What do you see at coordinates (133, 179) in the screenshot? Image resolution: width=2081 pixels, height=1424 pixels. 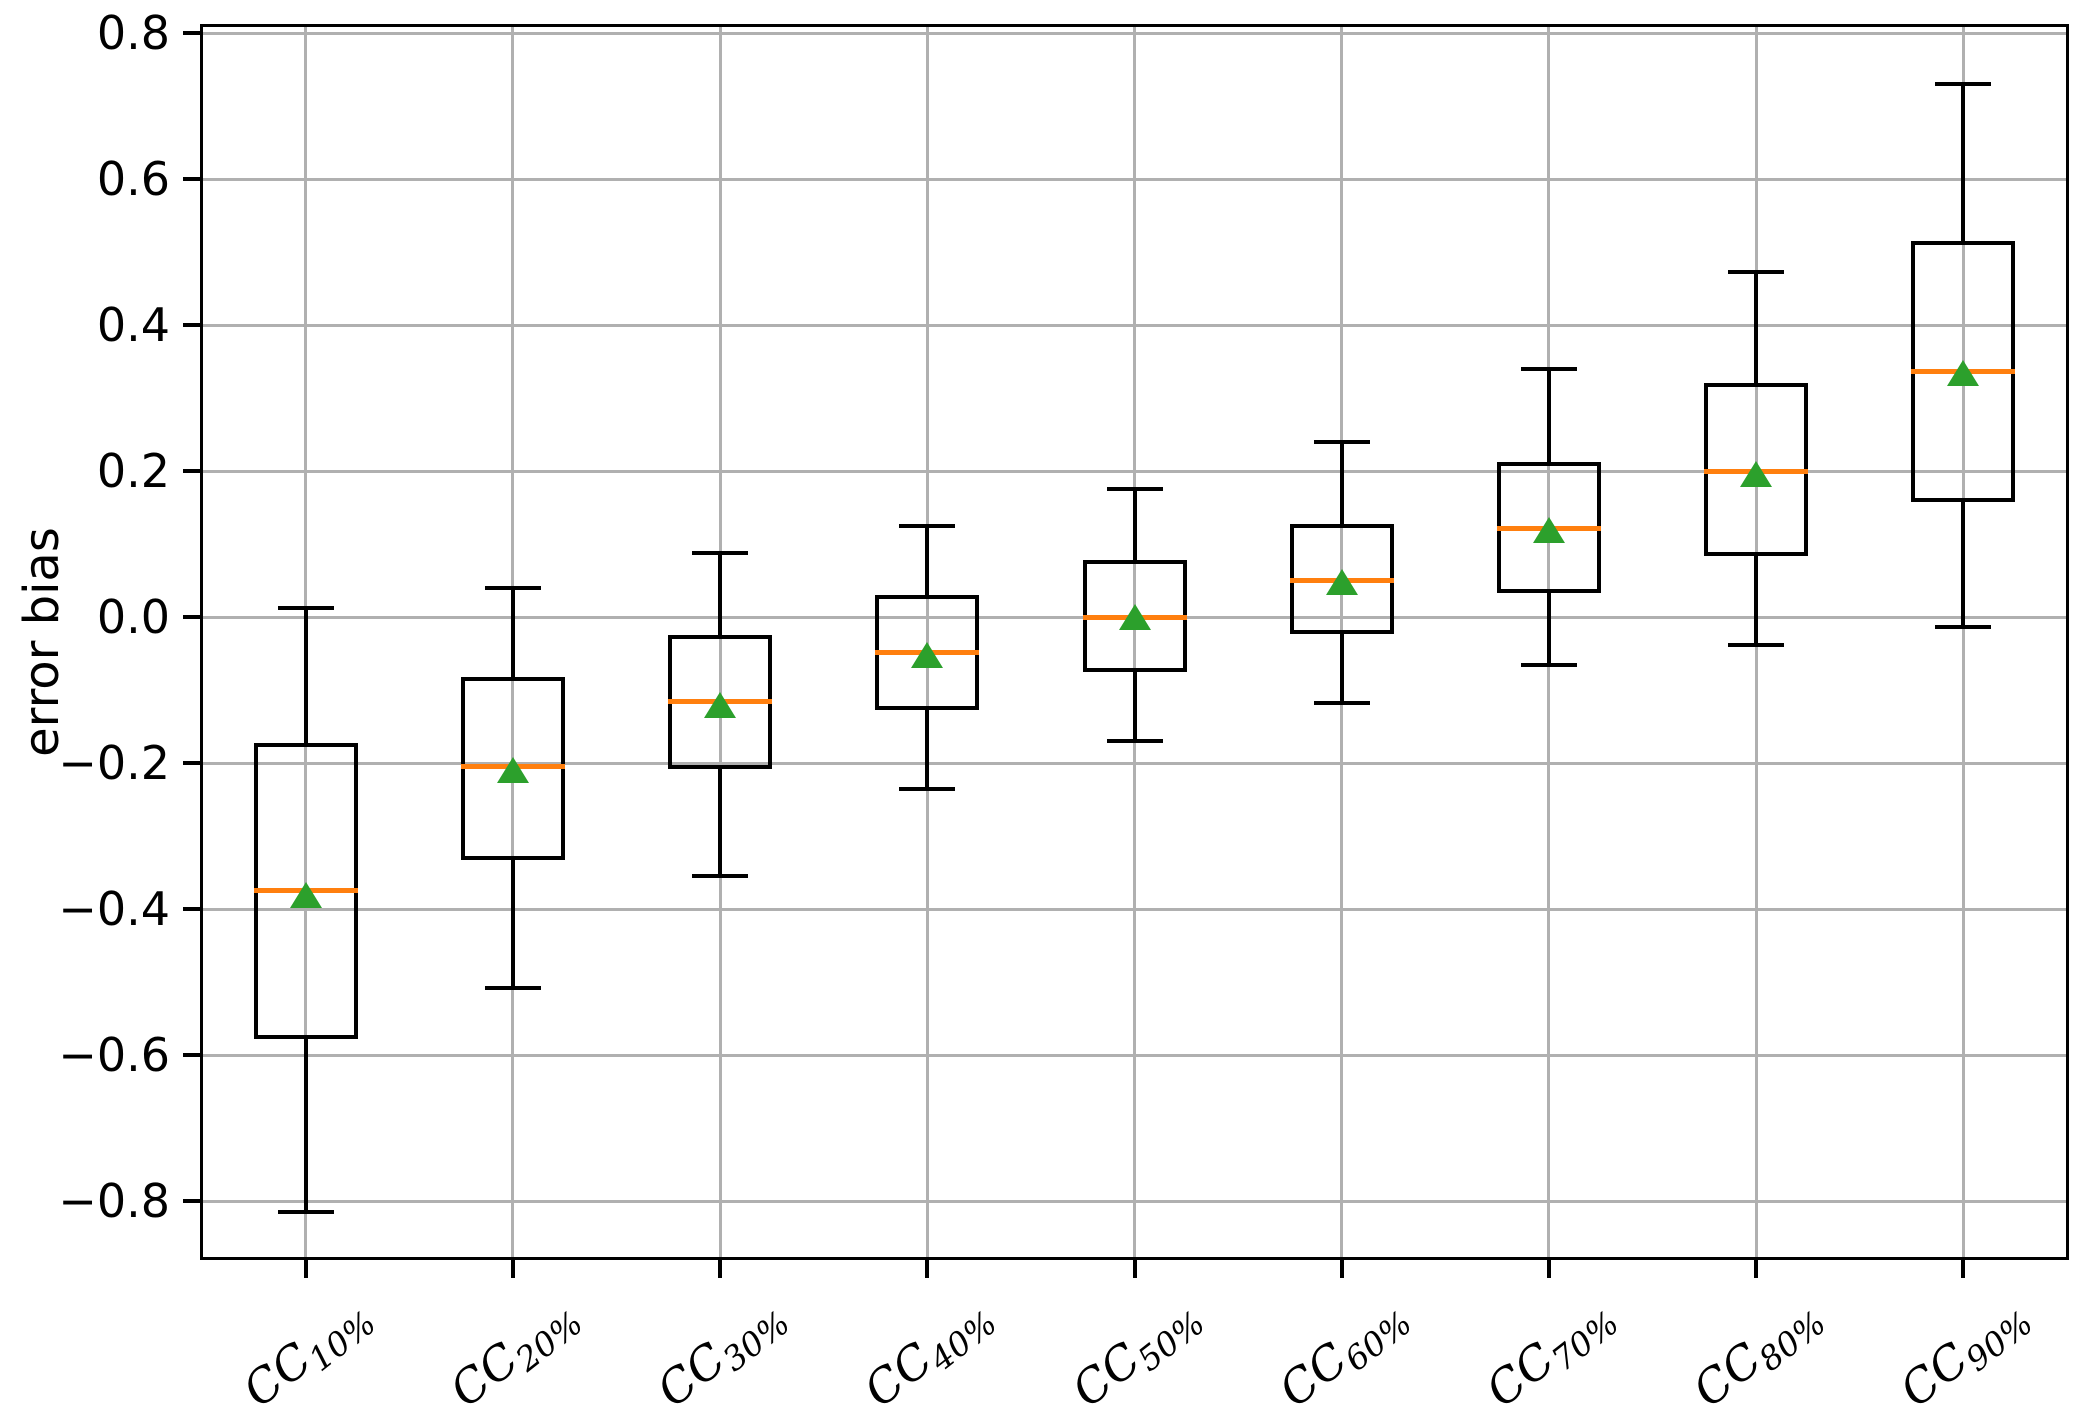 I see `y-tick-label: 0.6` at bounding box center [133, 179].